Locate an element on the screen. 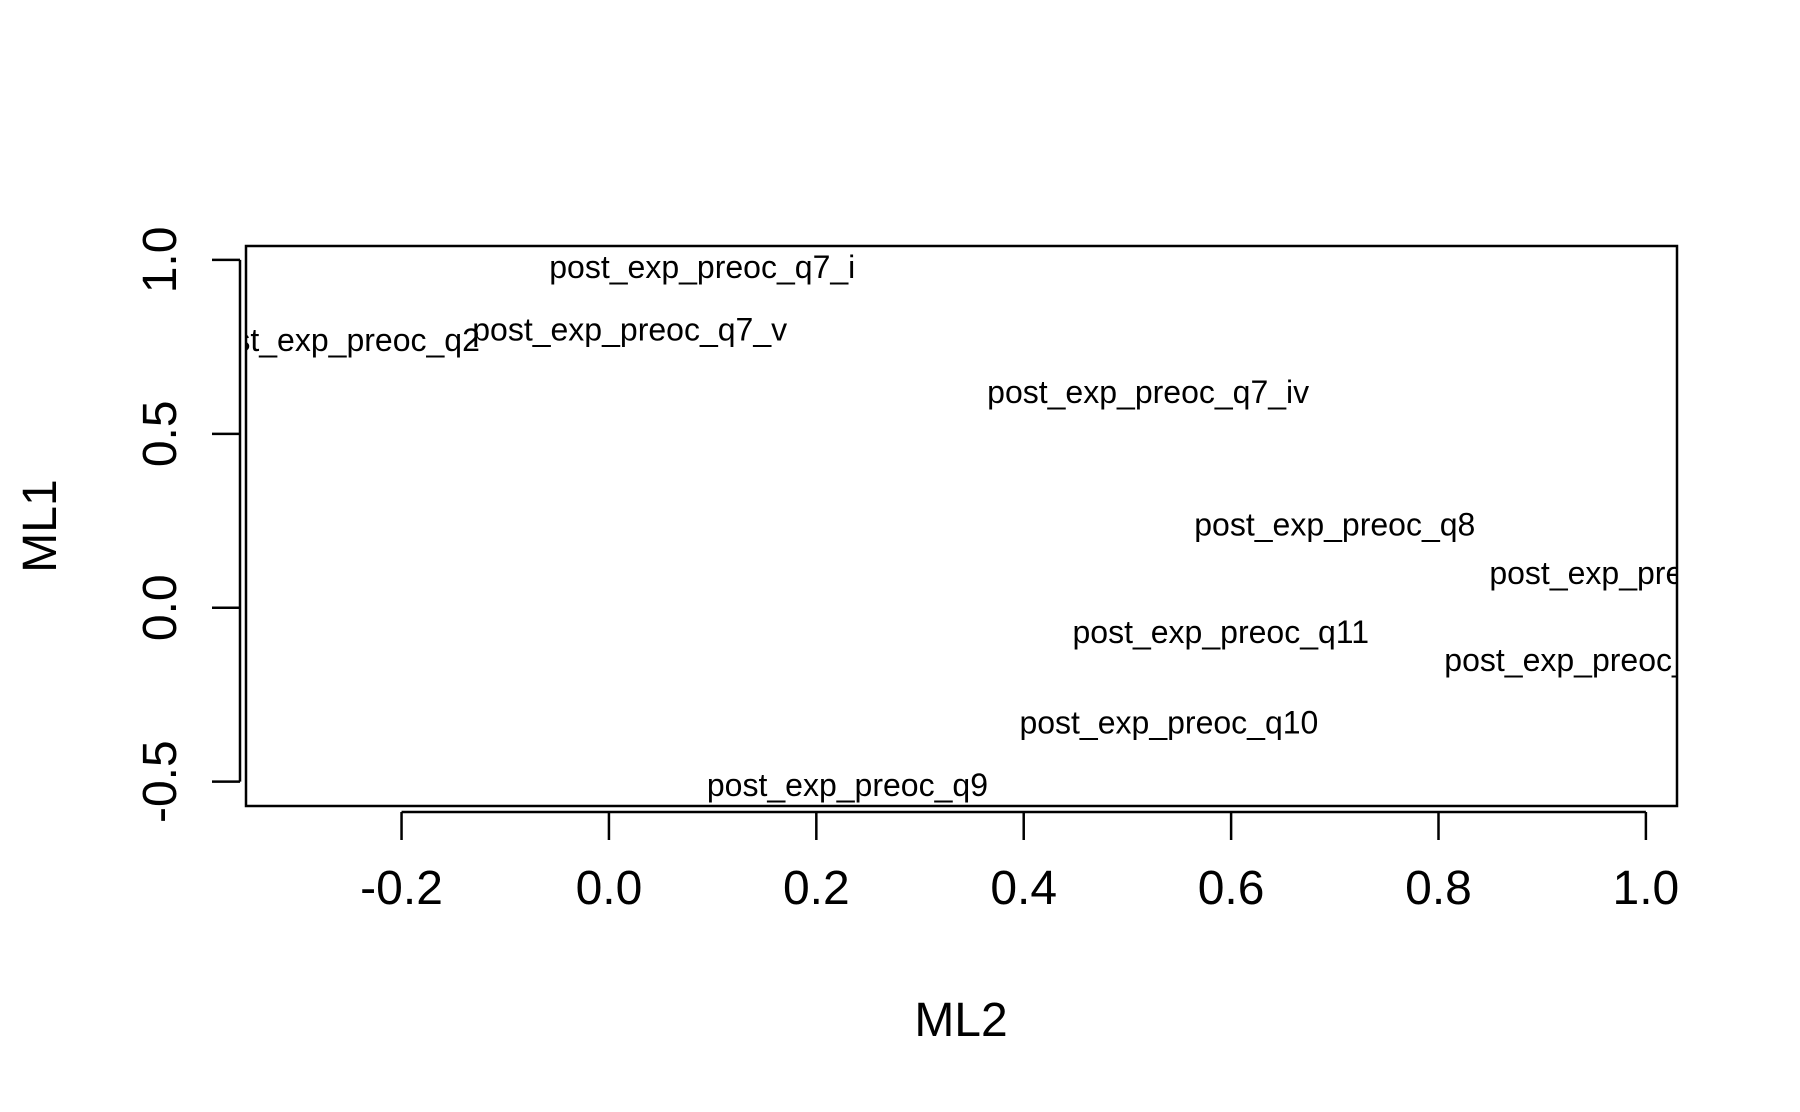  x-axis: -0.2 0.0 0.2 0.4 0.6 0.8 1.0 is located at coordinates (1020, 862).